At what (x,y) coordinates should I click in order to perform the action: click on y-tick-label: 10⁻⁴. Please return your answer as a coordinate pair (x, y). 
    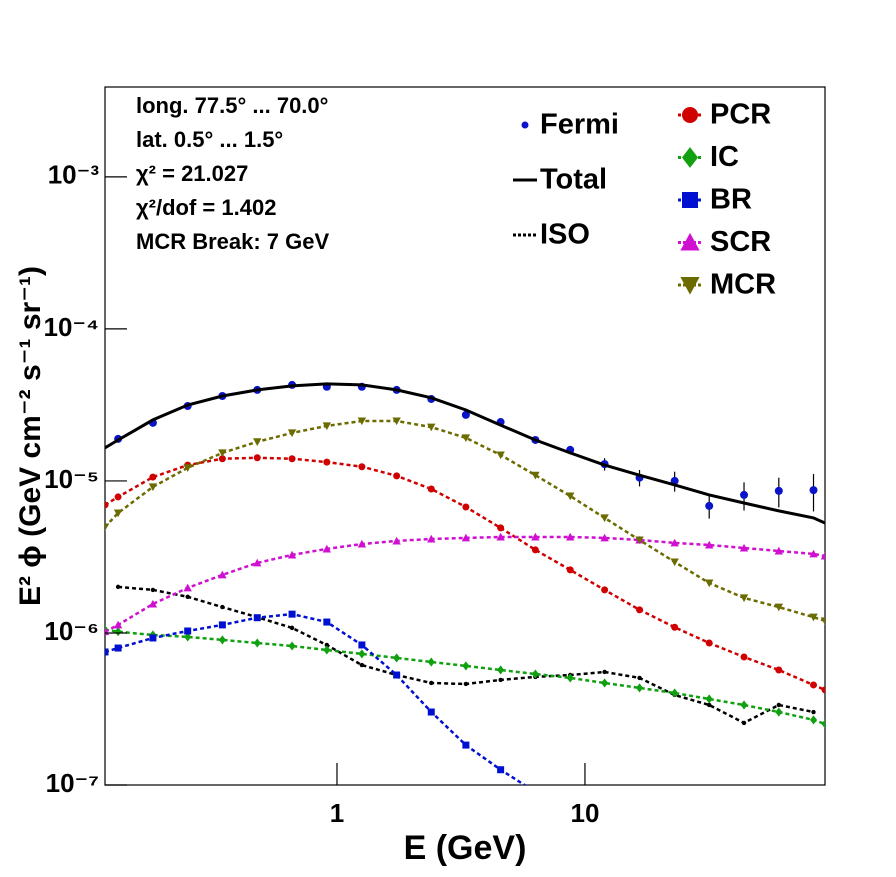
    Looking at the image, I should click on (71, 327).